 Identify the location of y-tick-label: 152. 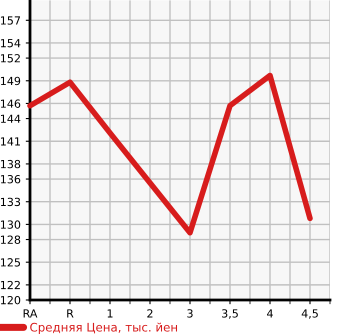
(10, 58).